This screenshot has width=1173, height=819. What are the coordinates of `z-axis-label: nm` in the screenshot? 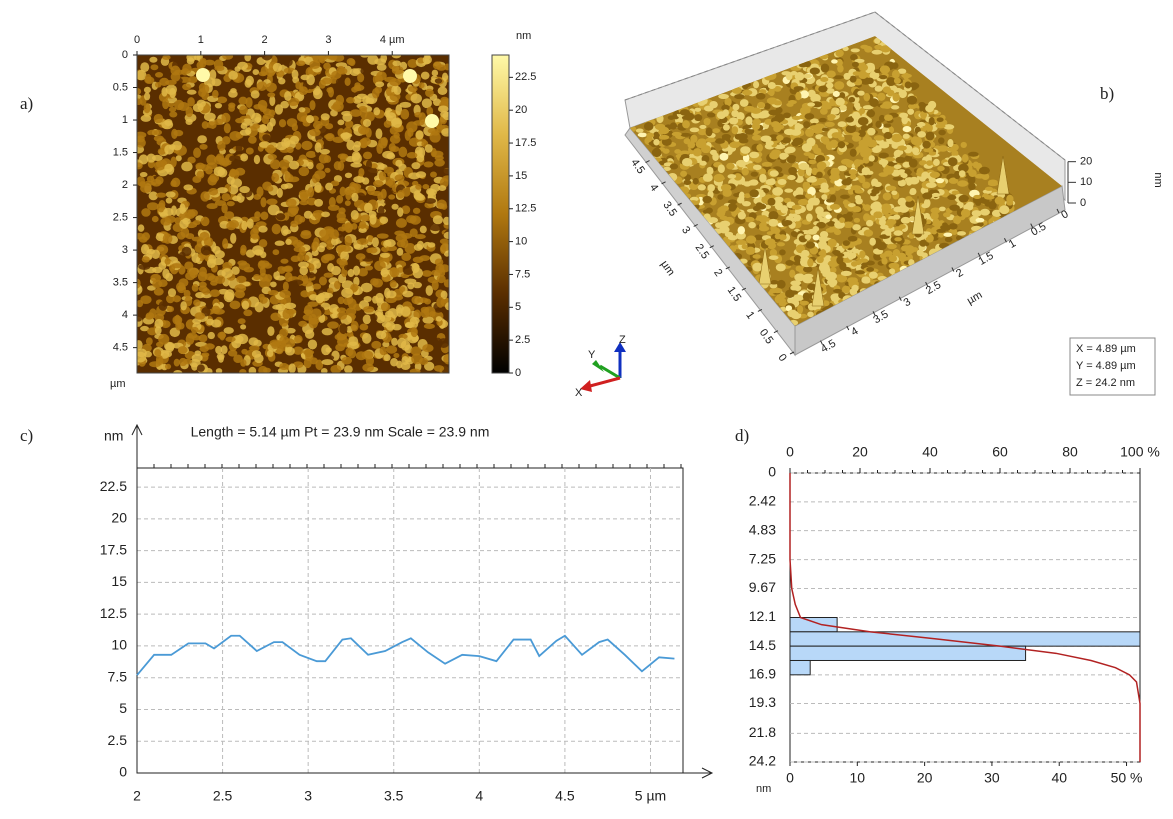 It's located at (1158, 179).